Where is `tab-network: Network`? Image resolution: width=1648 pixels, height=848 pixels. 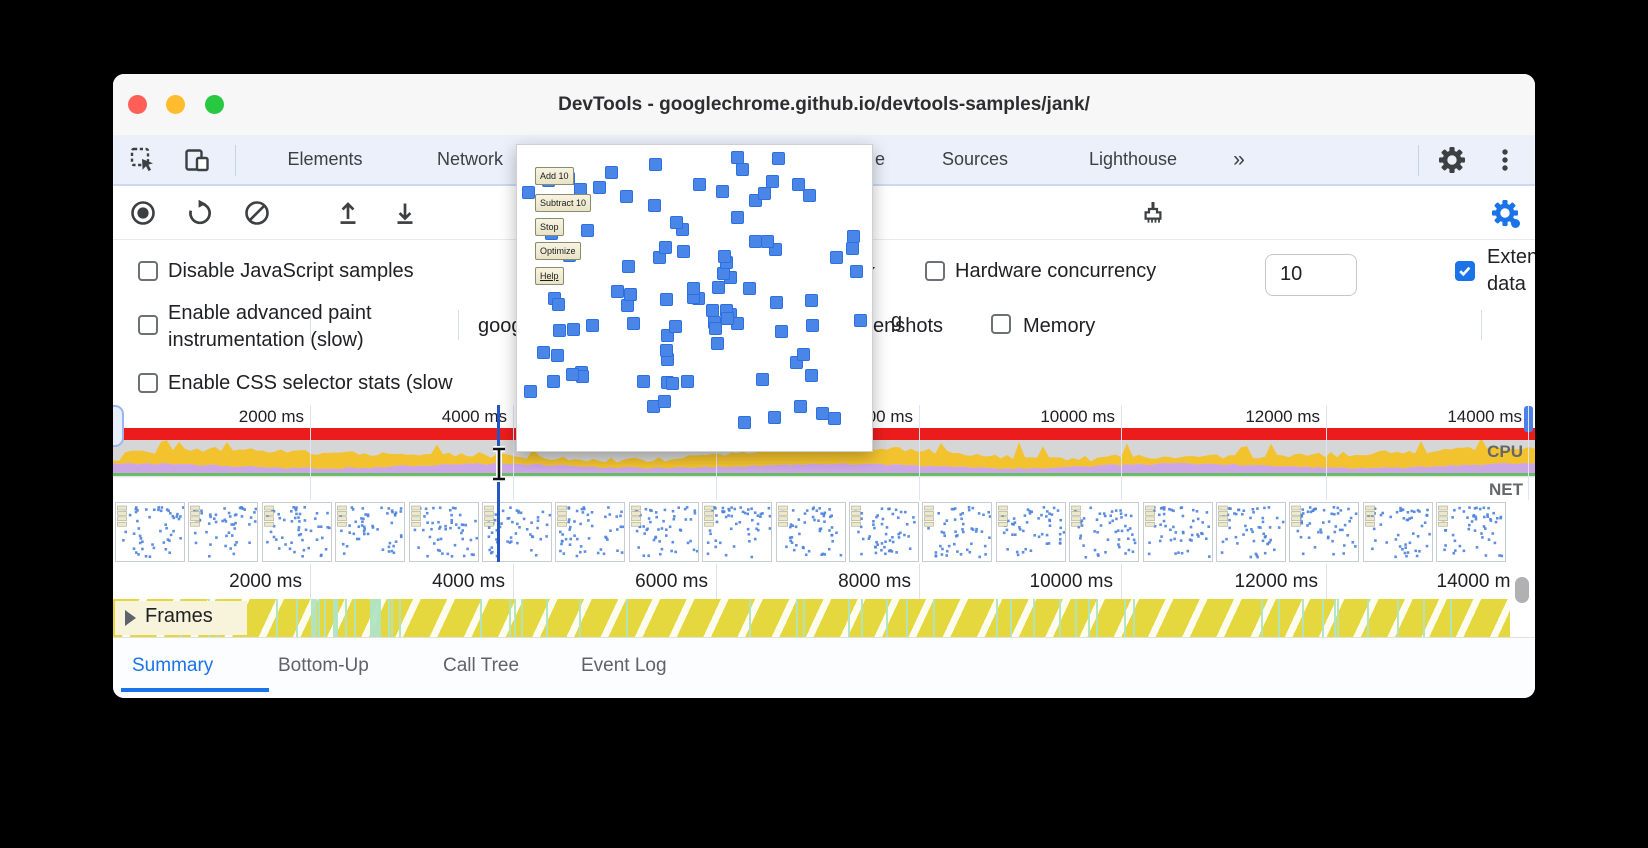
tab-network: Network is located at coordinates (469, 159).